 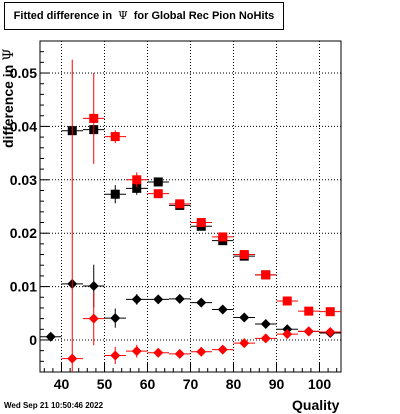 What do you see at coordinates (277, 384) in the screenshot?
I see `x-tick-label: 90` at bounding box center [277, 384].